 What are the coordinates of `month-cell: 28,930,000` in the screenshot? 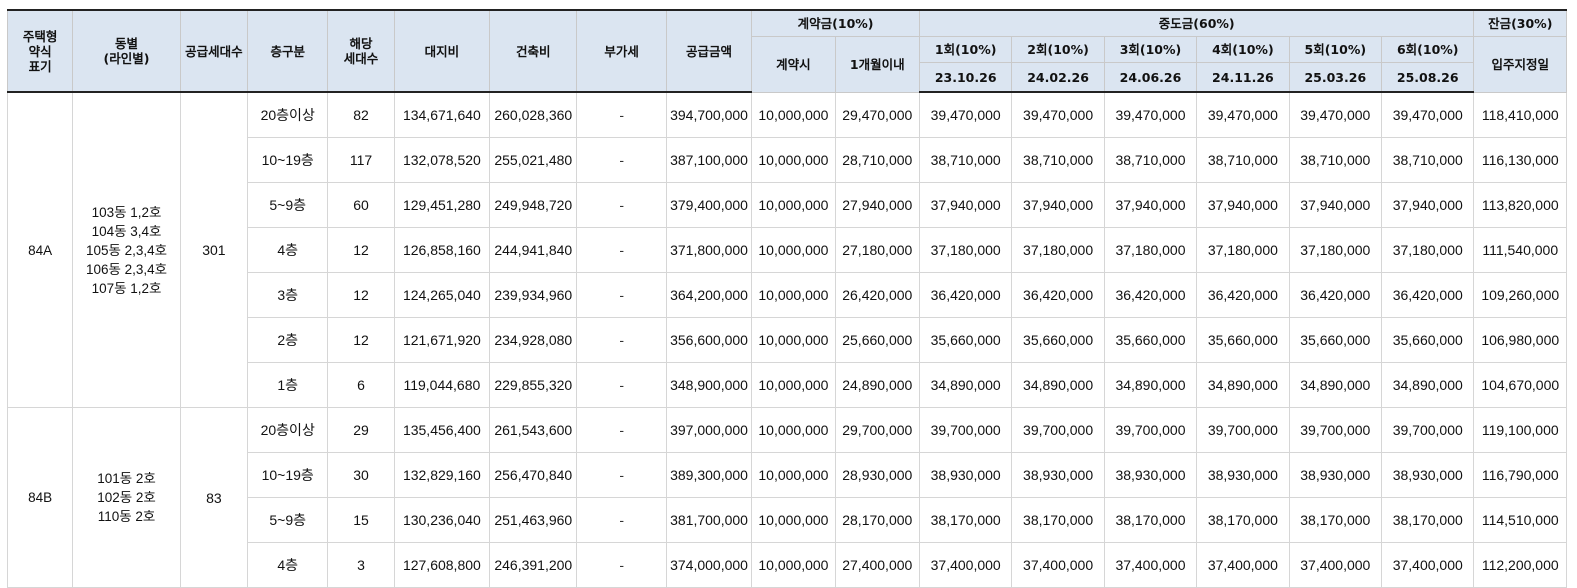 It's located at (877, 475).